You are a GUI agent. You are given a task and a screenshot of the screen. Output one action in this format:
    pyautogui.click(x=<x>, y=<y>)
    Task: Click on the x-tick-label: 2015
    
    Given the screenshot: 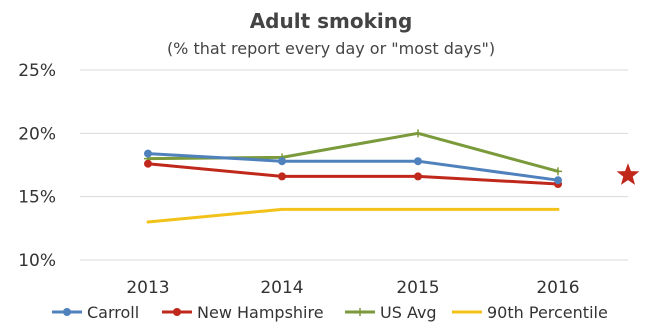 What is the action you would take?
    pyautogui.click(x=417, y=288)
    